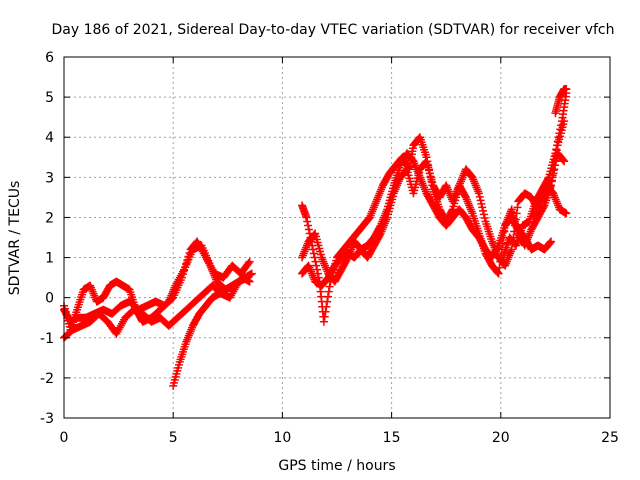 Image resolution: width=640 pixels, height=480 pixels. I want to click on y-tick-label: 0, so click(49, 299).